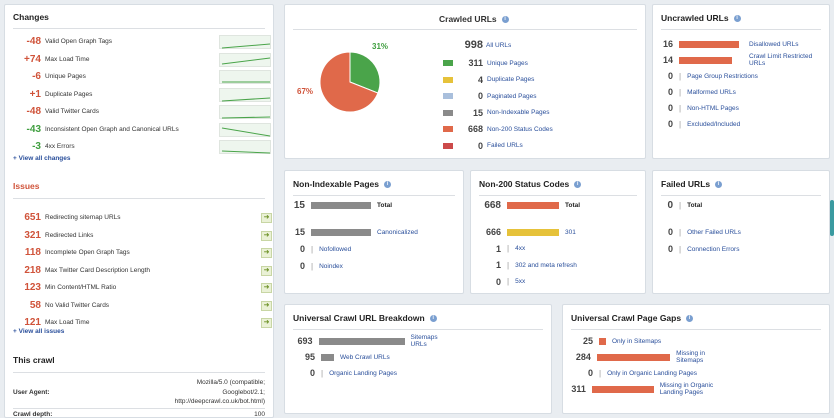 The image size is (834, 418). Describe the element at coordinates (305, 91) in the screenshot. I see `pie-label-orange: 67%` at that location.